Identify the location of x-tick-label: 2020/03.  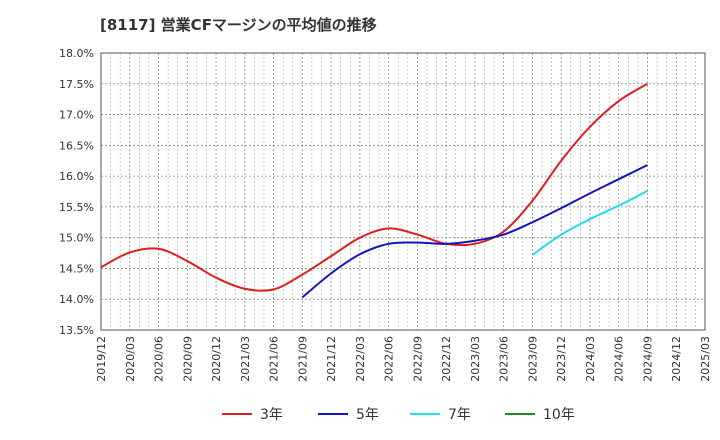
(130, 359).